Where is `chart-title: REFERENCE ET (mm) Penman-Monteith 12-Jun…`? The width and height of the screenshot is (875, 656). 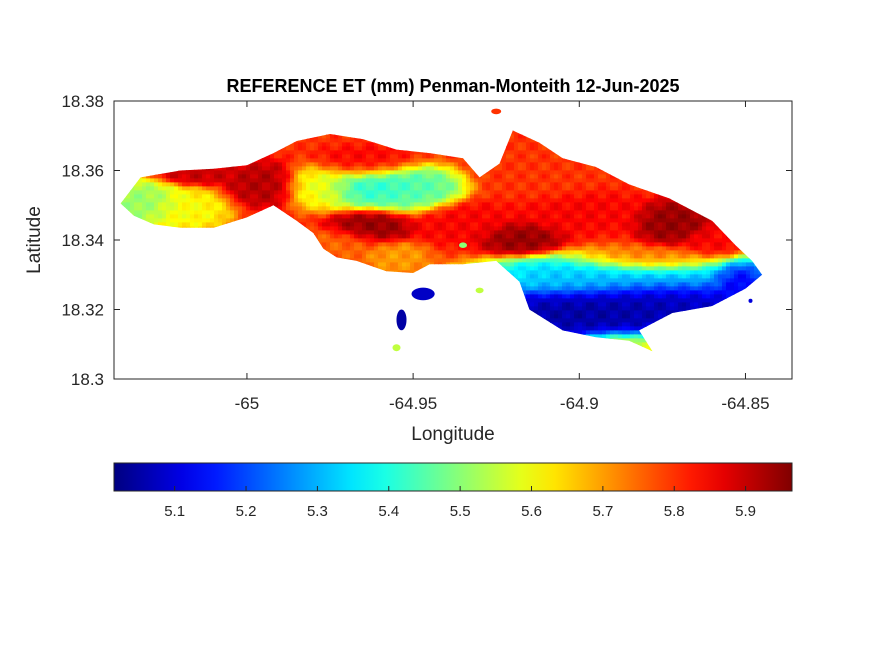 chart-title: REFERENCE ET (mm) Penman-Monteith 12-Jun… is located at coordinates (452, 86).